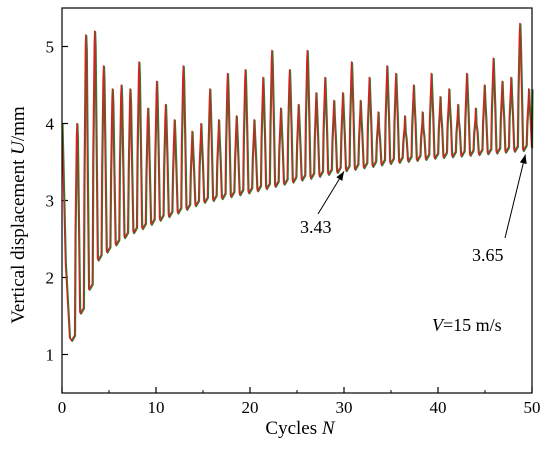  What do you see at coordinates (50, 201) in the screenshot?
I see `y-tick-label: 3` at bounding box center [50, 201].